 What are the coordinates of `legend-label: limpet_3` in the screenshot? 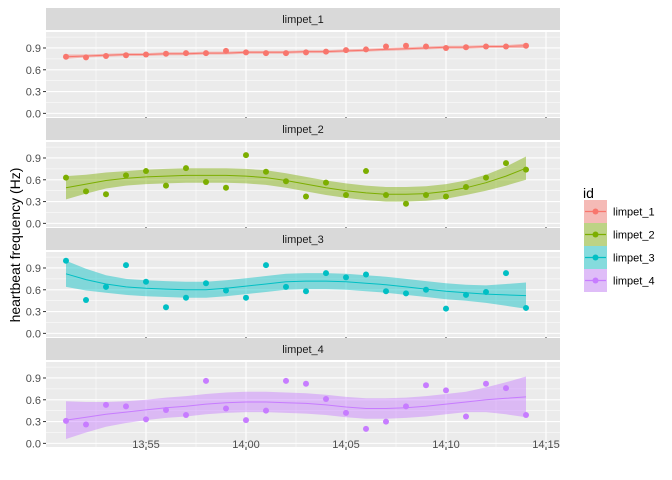 It's located at (634, 259).